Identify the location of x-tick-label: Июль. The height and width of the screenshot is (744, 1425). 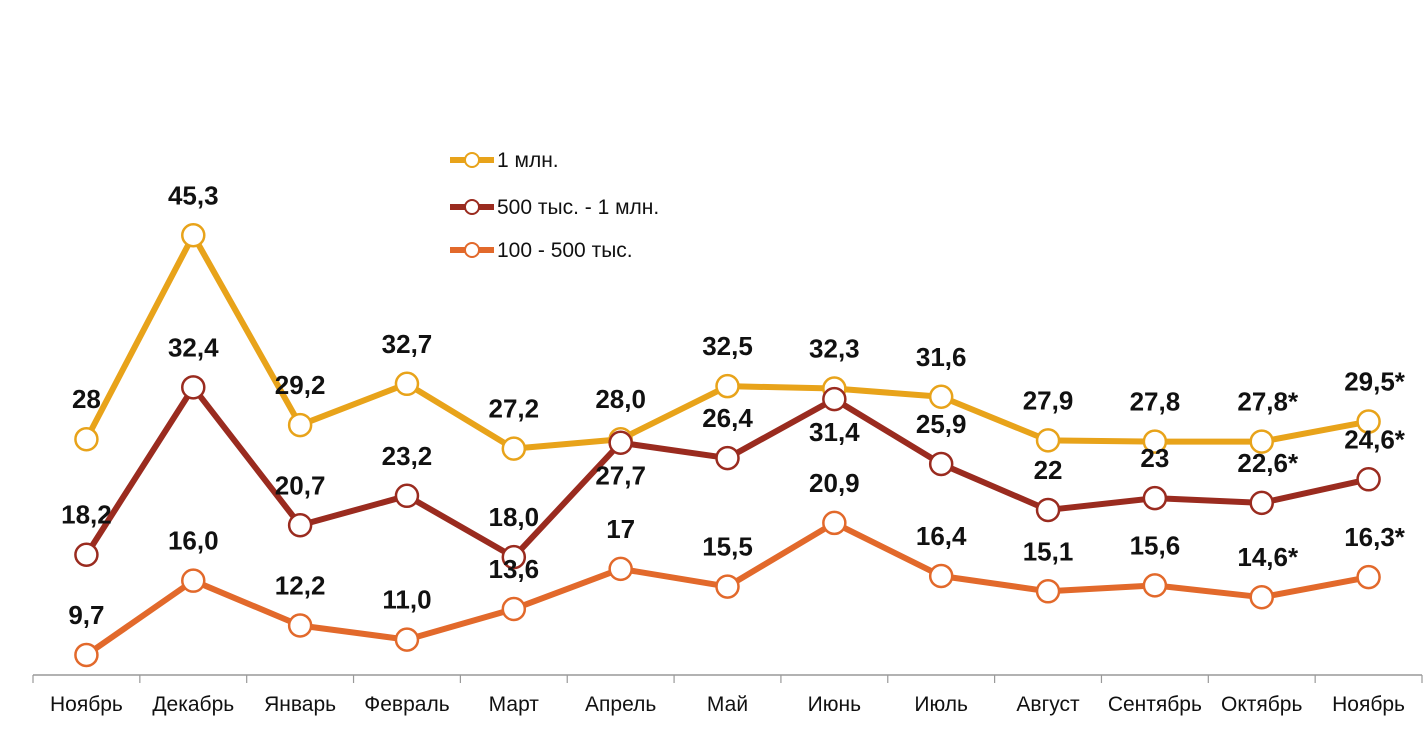
(941, 704).